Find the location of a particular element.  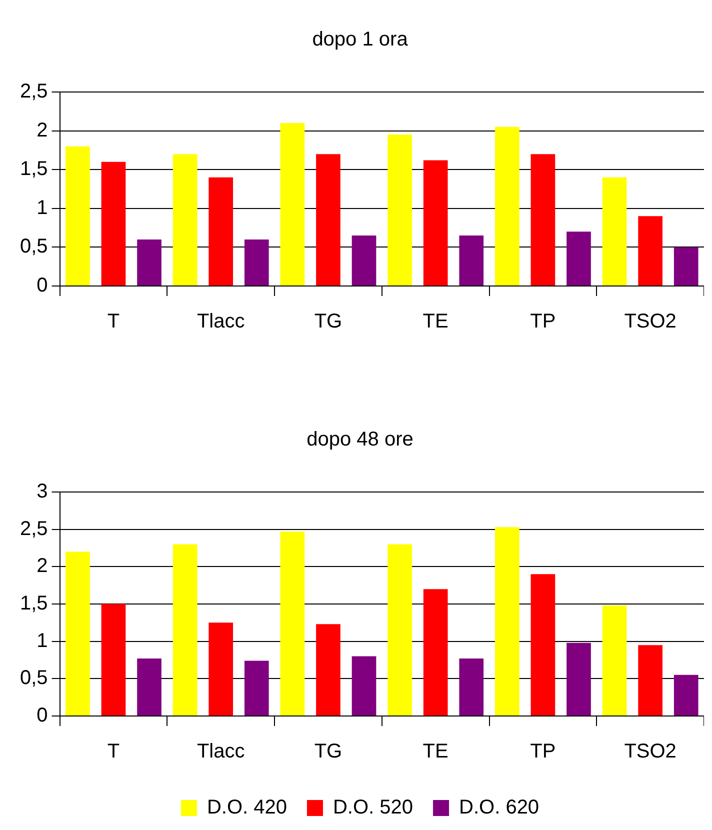

y-tick-label: 3 is located at coordinates (42, 491).